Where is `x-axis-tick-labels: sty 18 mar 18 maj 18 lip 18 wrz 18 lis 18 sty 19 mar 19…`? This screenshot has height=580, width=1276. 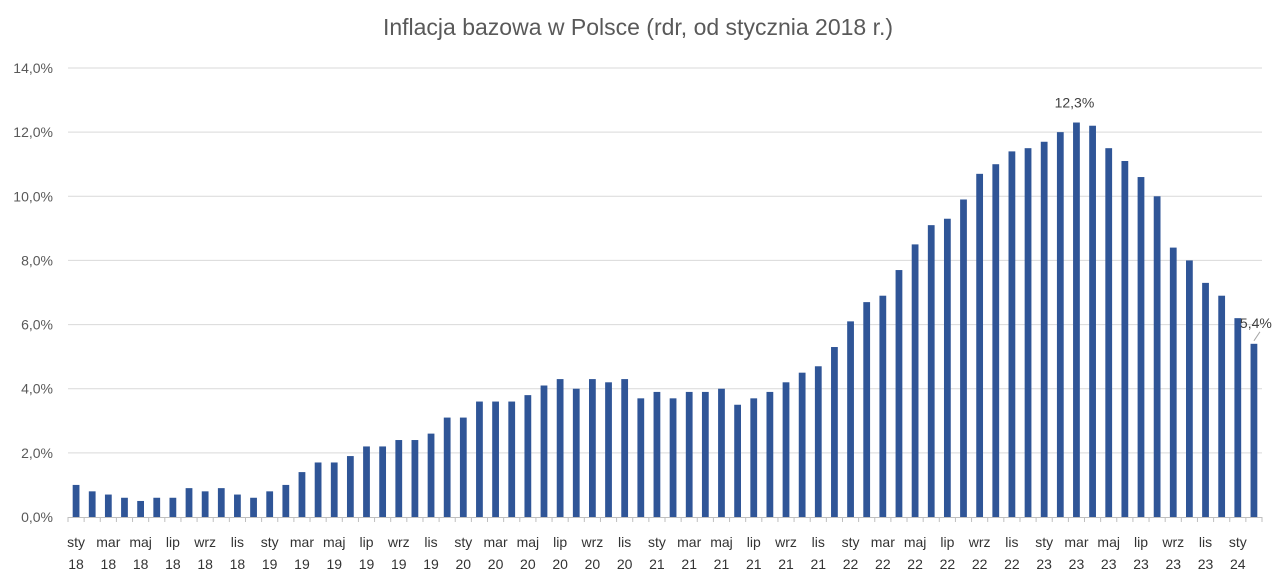 x-axis-tick-labels: sty 18 mar 18 maj 18 lip 18 wrz 18 lis 18 sty 19 mar 19… is located at coordinates (657, 553).